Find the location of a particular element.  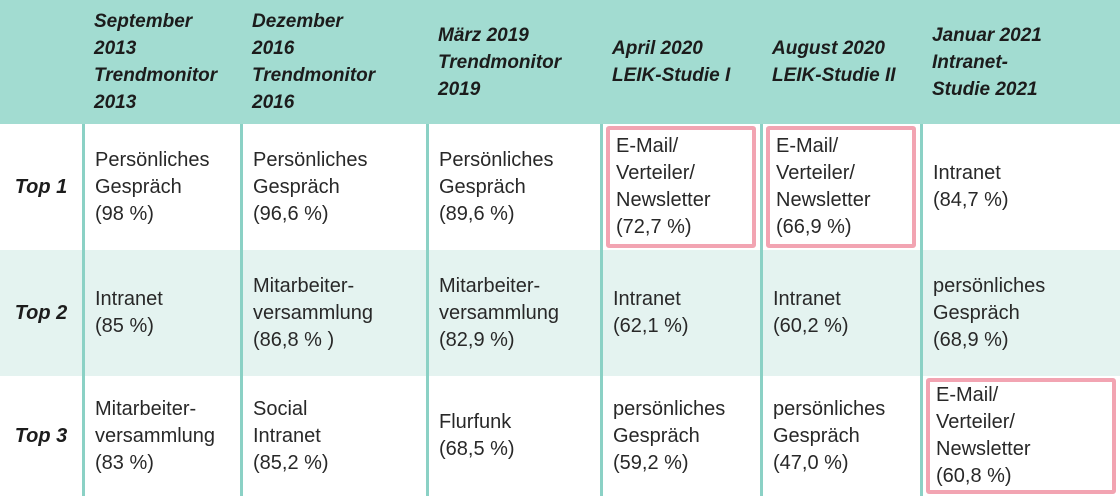

highlight-box: E-Mail/ Verteiler/ Newsletter (72,7 %) is located at coordinates (681, 187).